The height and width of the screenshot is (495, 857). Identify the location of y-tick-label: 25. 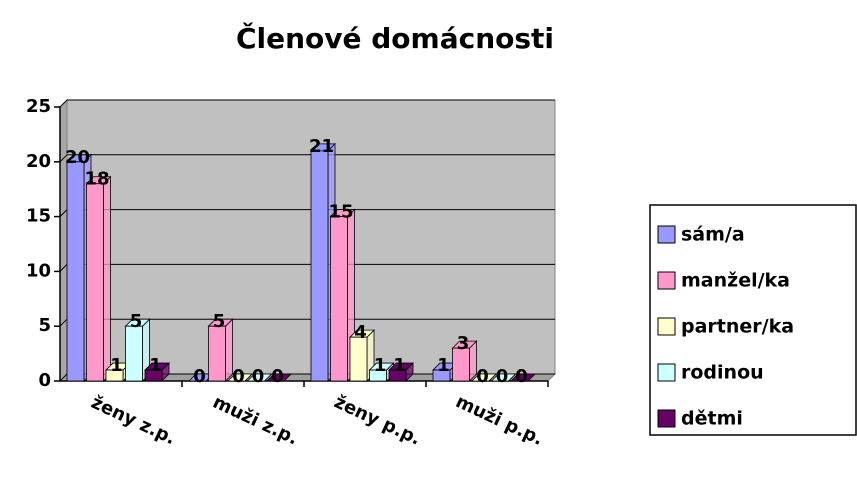
(38, 106).